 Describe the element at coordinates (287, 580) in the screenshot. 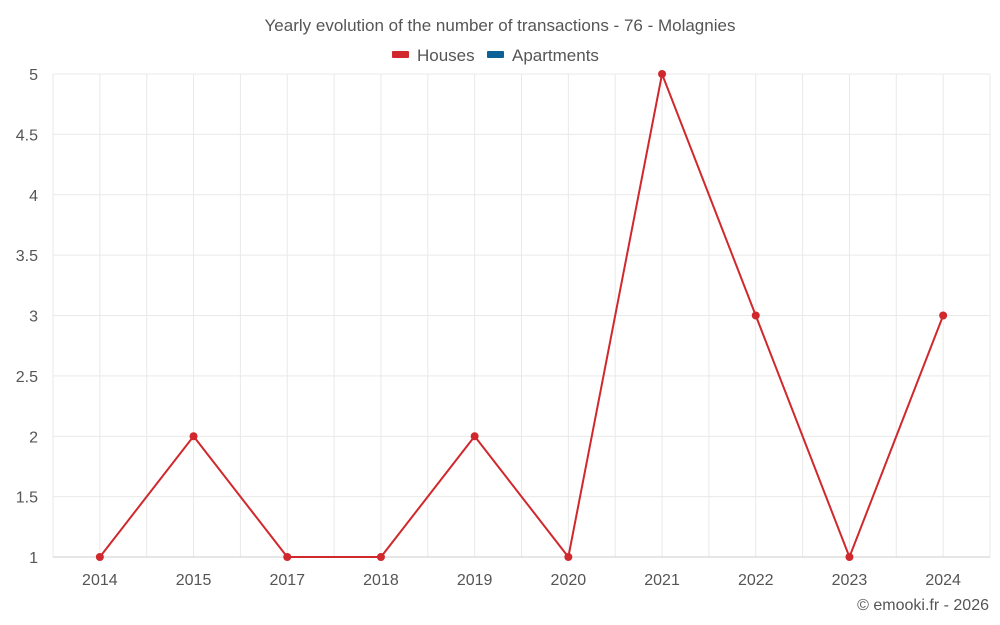

I see `x-tick-label: 2017` at that location.